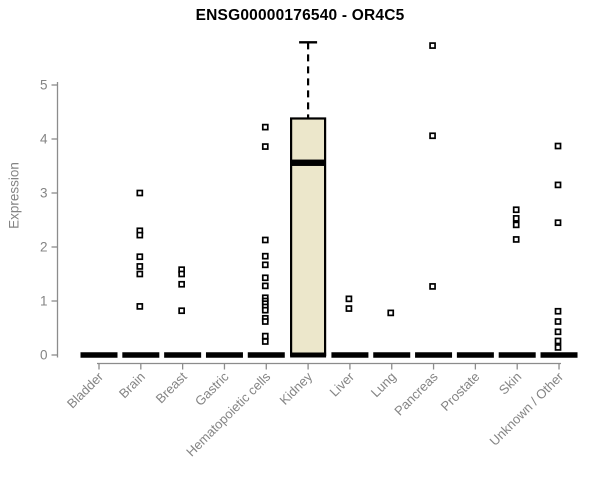 This screenshot has height=500, width=600. Describe the element at coordinates (475, 355) in the screenshot. I see `zero-median-bar-prostate` at that location.